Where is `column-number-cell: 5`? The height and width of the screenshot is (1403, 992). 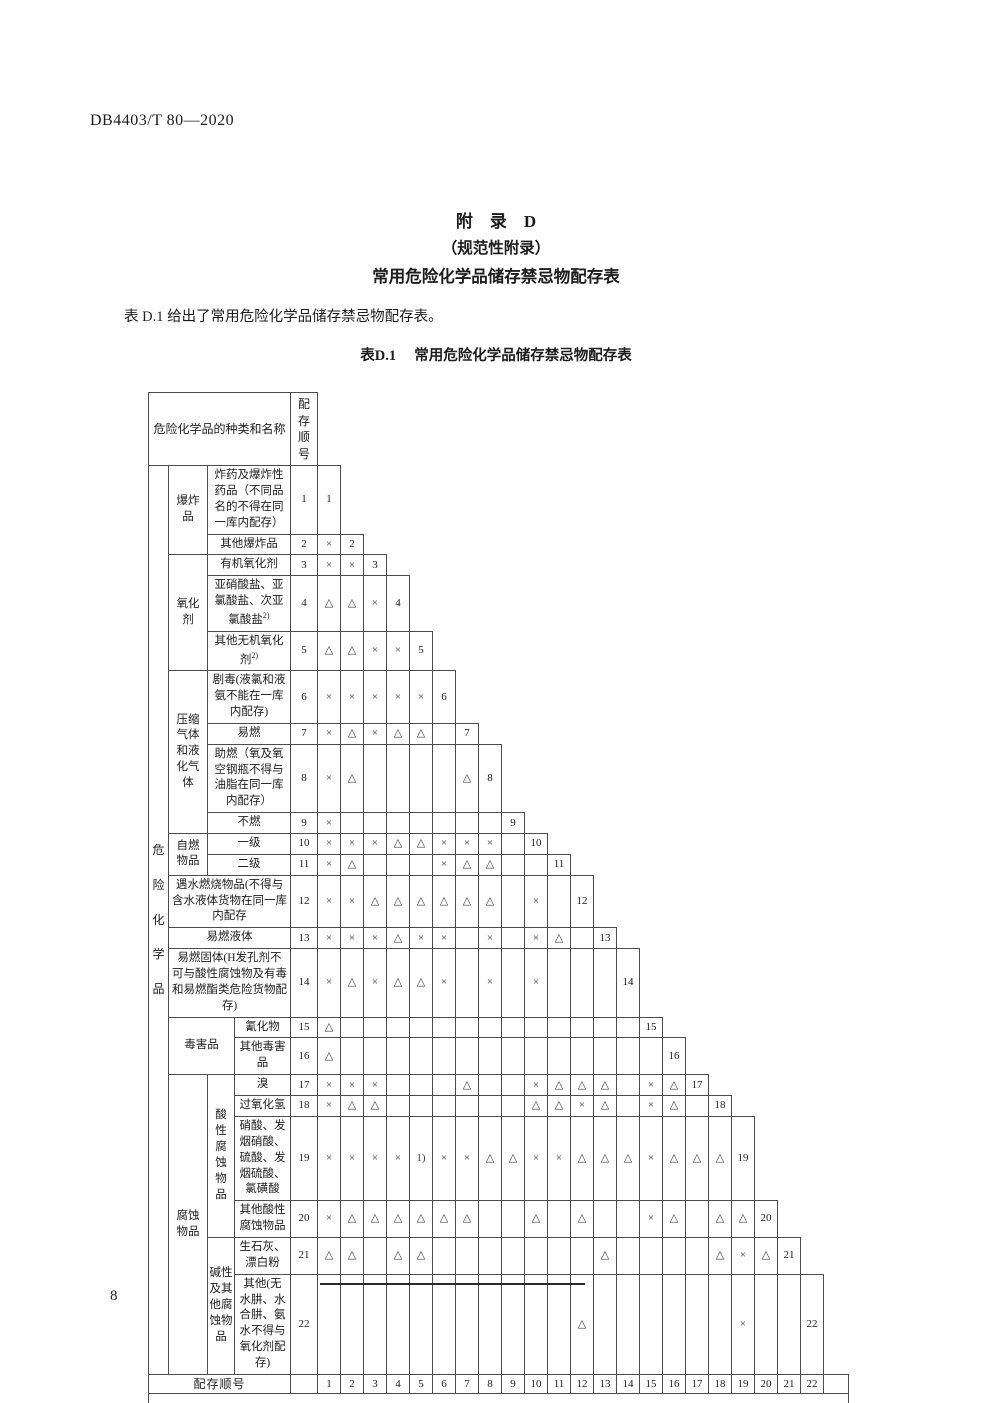 column-number-cell: 5 is located at coordinates (421, 1384).